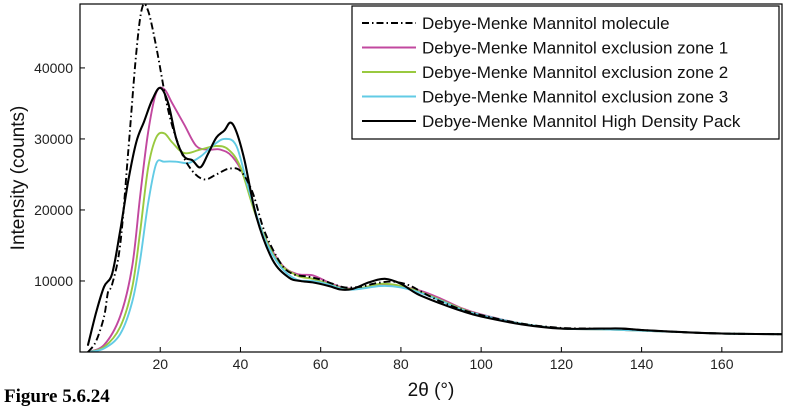 The height and width of the screenshot is (408, 789). What do you see at coordinates (575, 48) in the screenshot?
I see `legend-label: Debye-Menke Mannitol exclusion zone 1` at bounding box center [575, 48].